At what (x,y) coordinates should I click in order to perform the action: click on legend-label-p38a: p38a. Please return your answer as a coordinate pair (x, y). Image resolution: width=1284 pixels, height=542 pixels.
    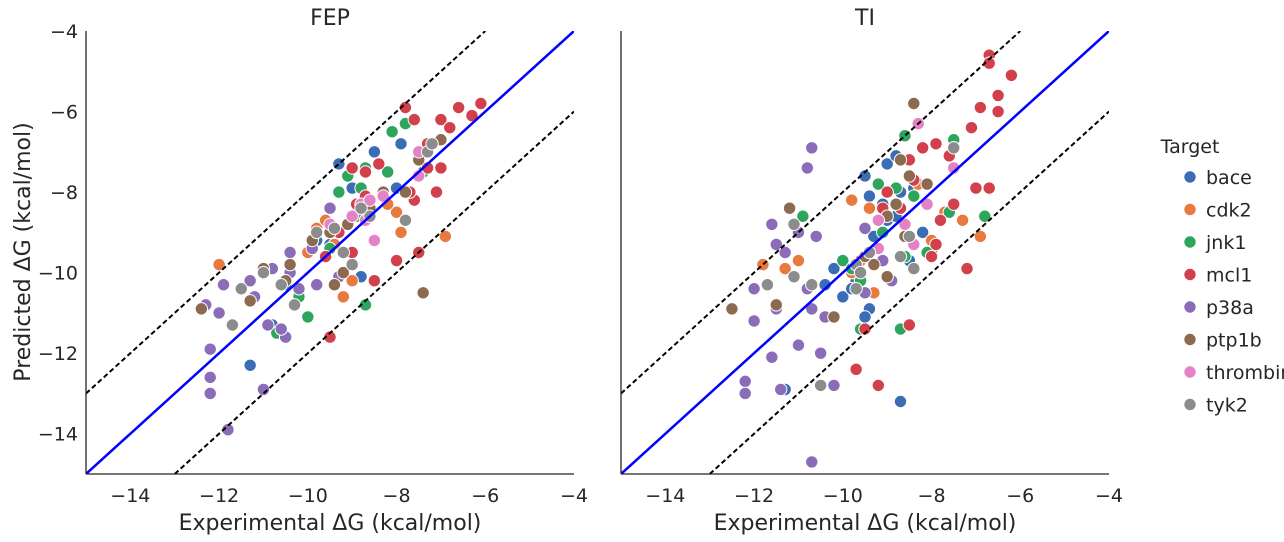
    Looking at the image, I should click on (1230, 308).